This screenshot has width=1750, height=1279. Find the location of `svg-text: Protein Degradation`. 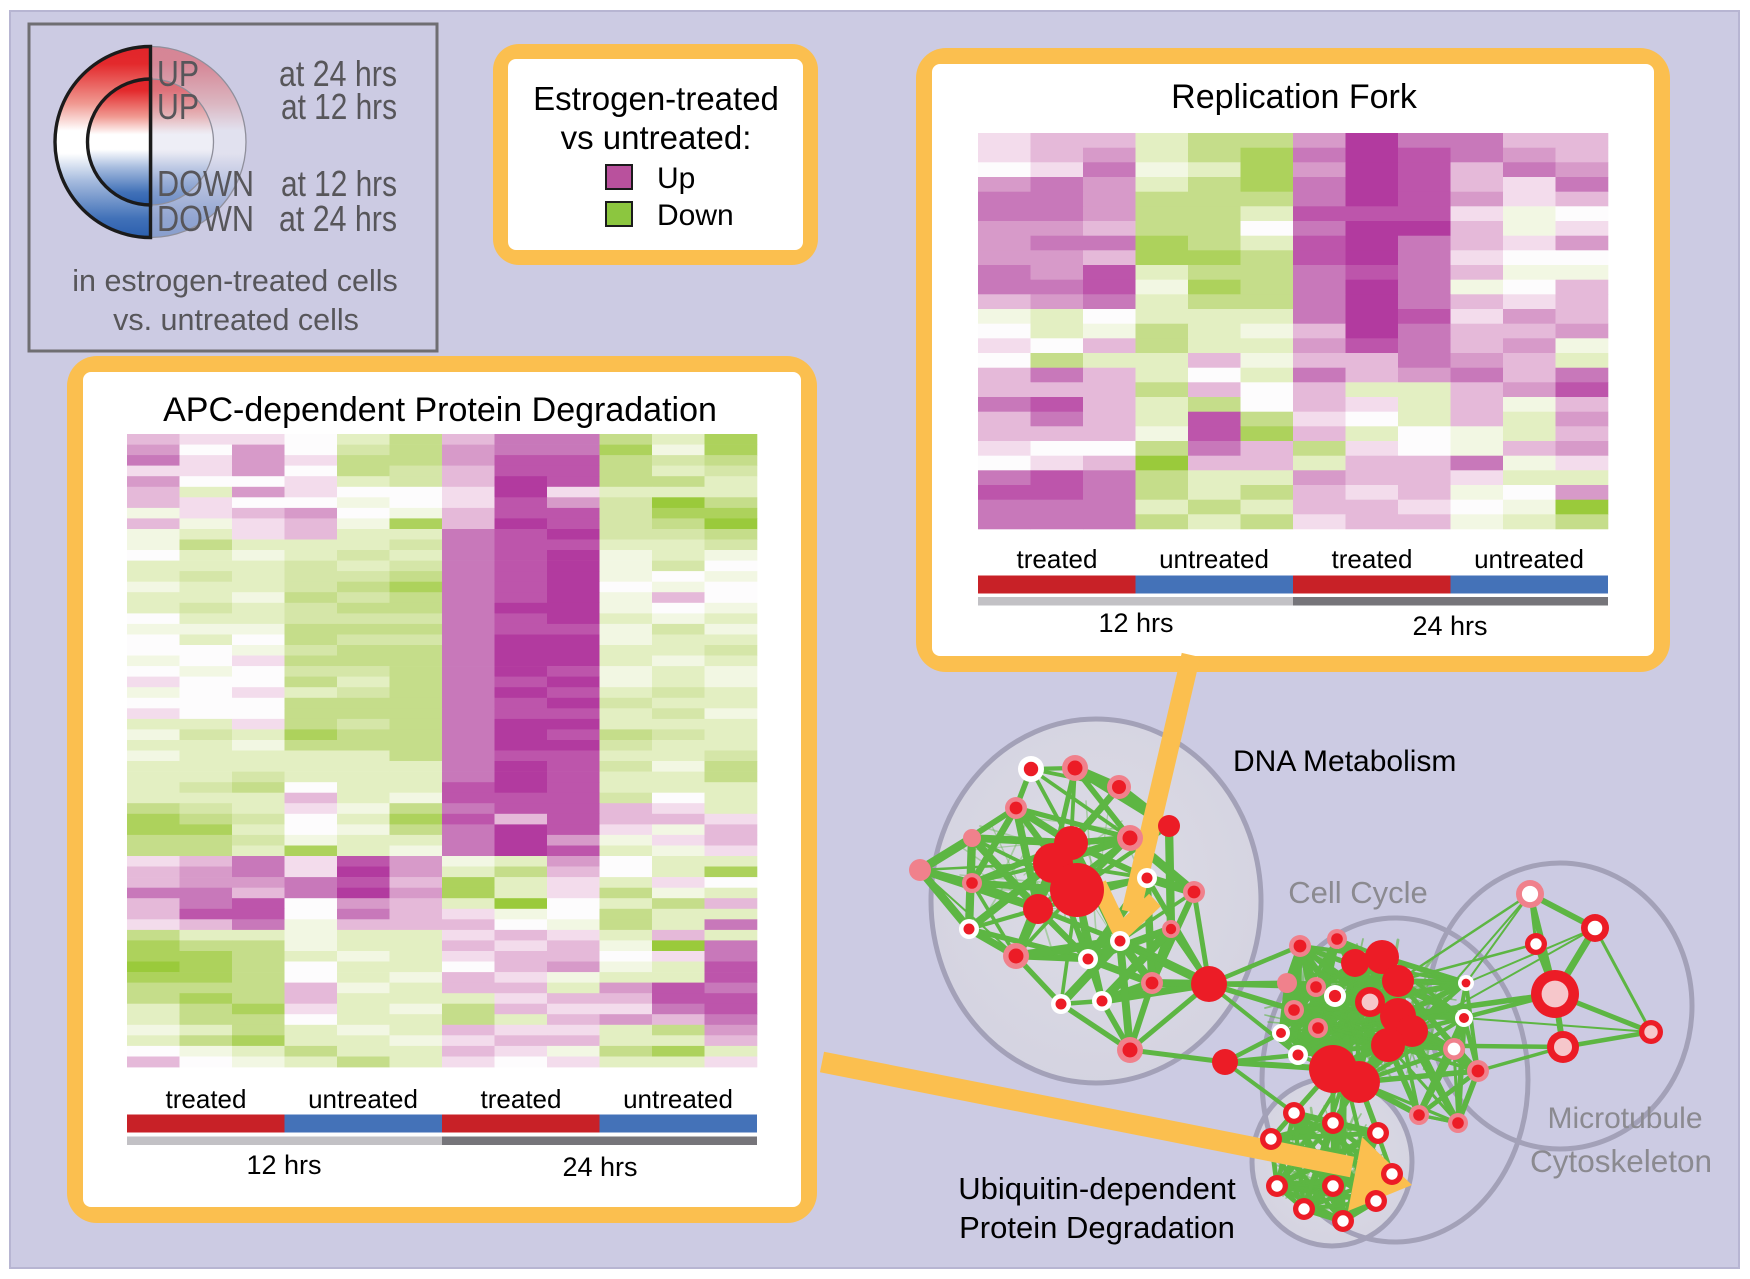

svg-text: Protein Degradation is located at coordinates (1097, 1227).